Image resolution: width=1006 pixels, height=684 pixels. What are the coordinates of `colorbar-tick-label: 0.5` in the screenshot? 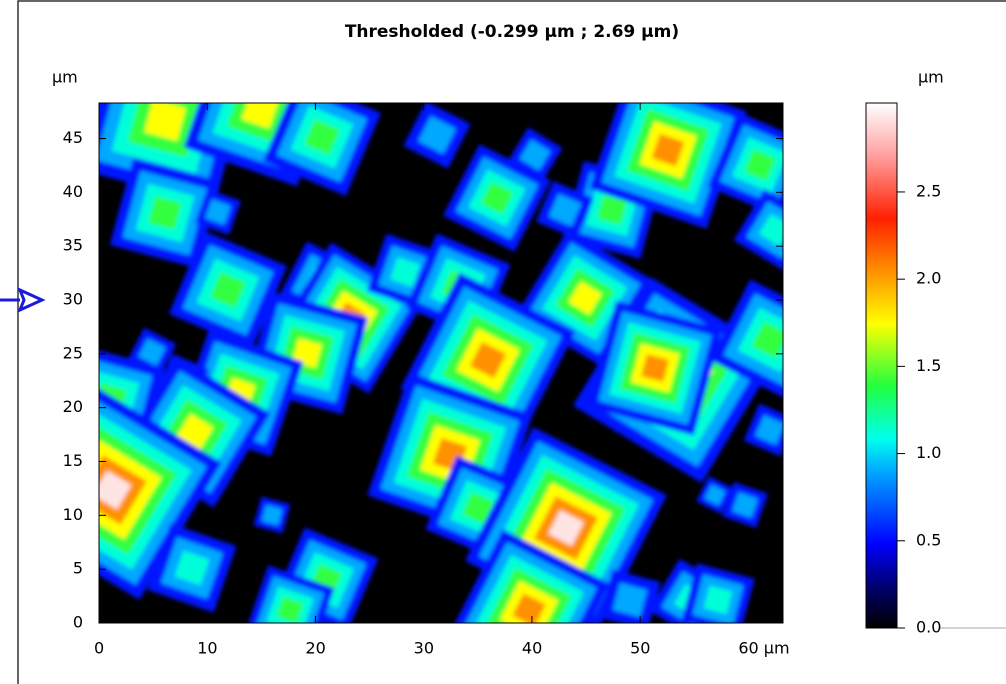 It's located at (928, 539).